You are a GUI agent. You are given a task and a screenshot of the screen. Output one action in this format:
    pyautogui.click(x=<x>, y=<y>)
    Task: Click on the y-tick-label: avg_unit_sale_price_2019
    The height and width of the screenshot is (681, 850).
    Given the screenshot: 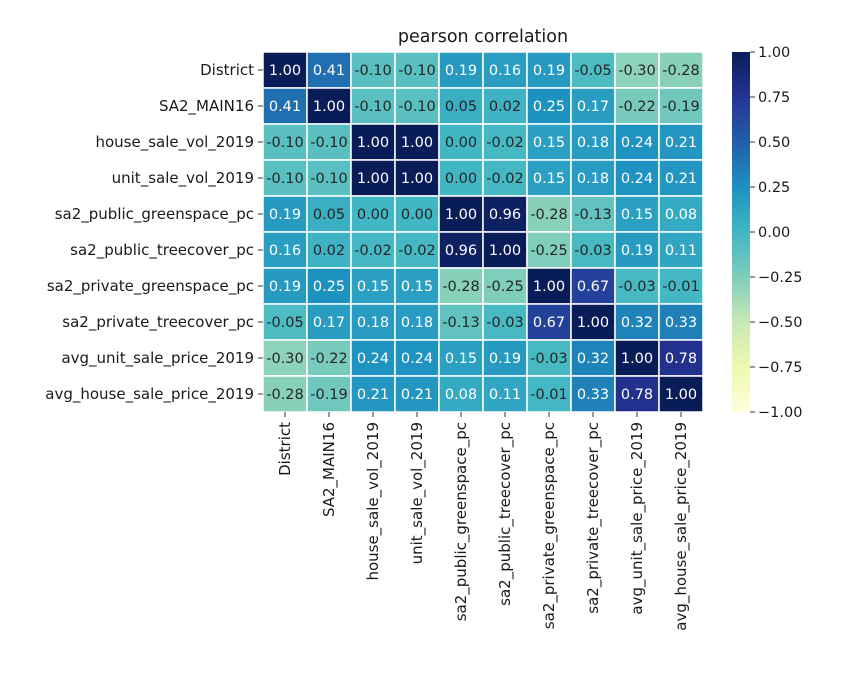 What is the action you would take?
    pyautogui.click(x=157, y=358)
    